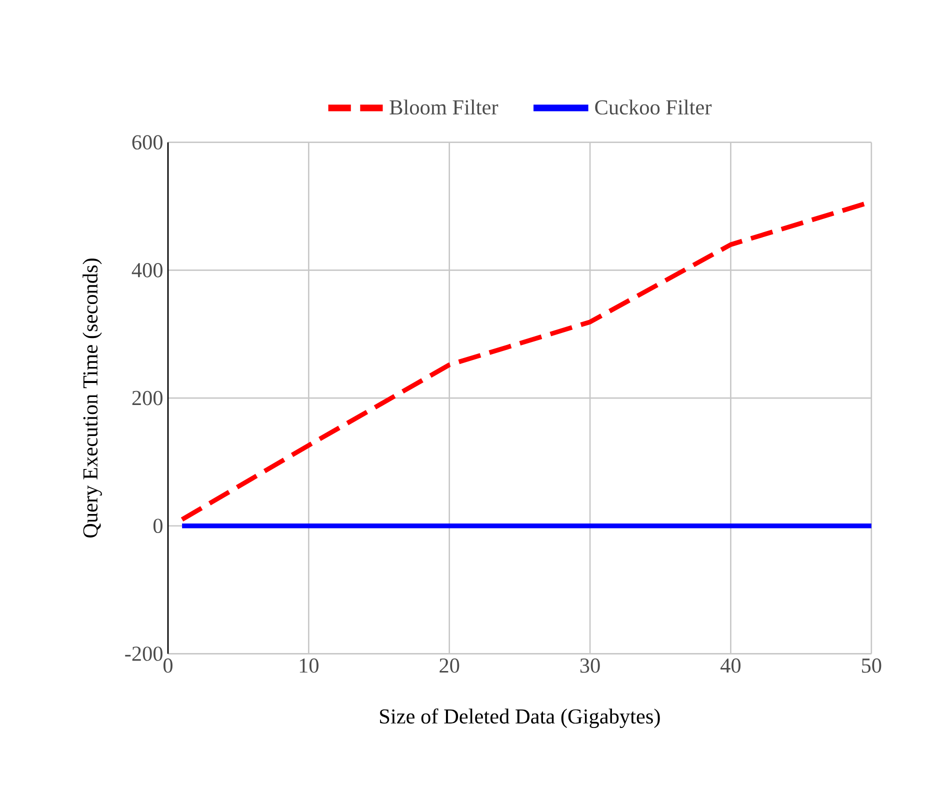 The width and height of the screenshot is (935, 788). I want to click on y-tick-label: 0, so click(157, 525).